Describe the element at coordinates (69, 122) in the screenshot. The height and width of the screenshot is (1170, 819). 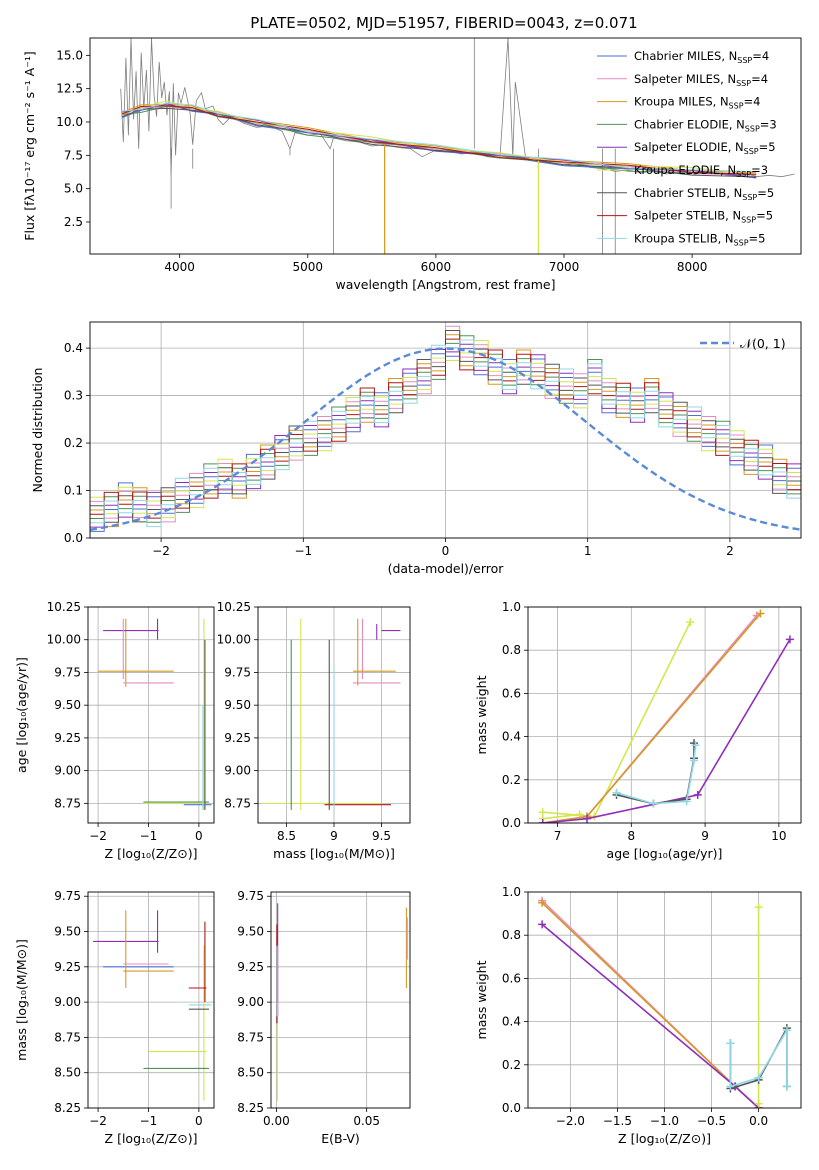
I see `y-tick-label: 10.0` at that location.